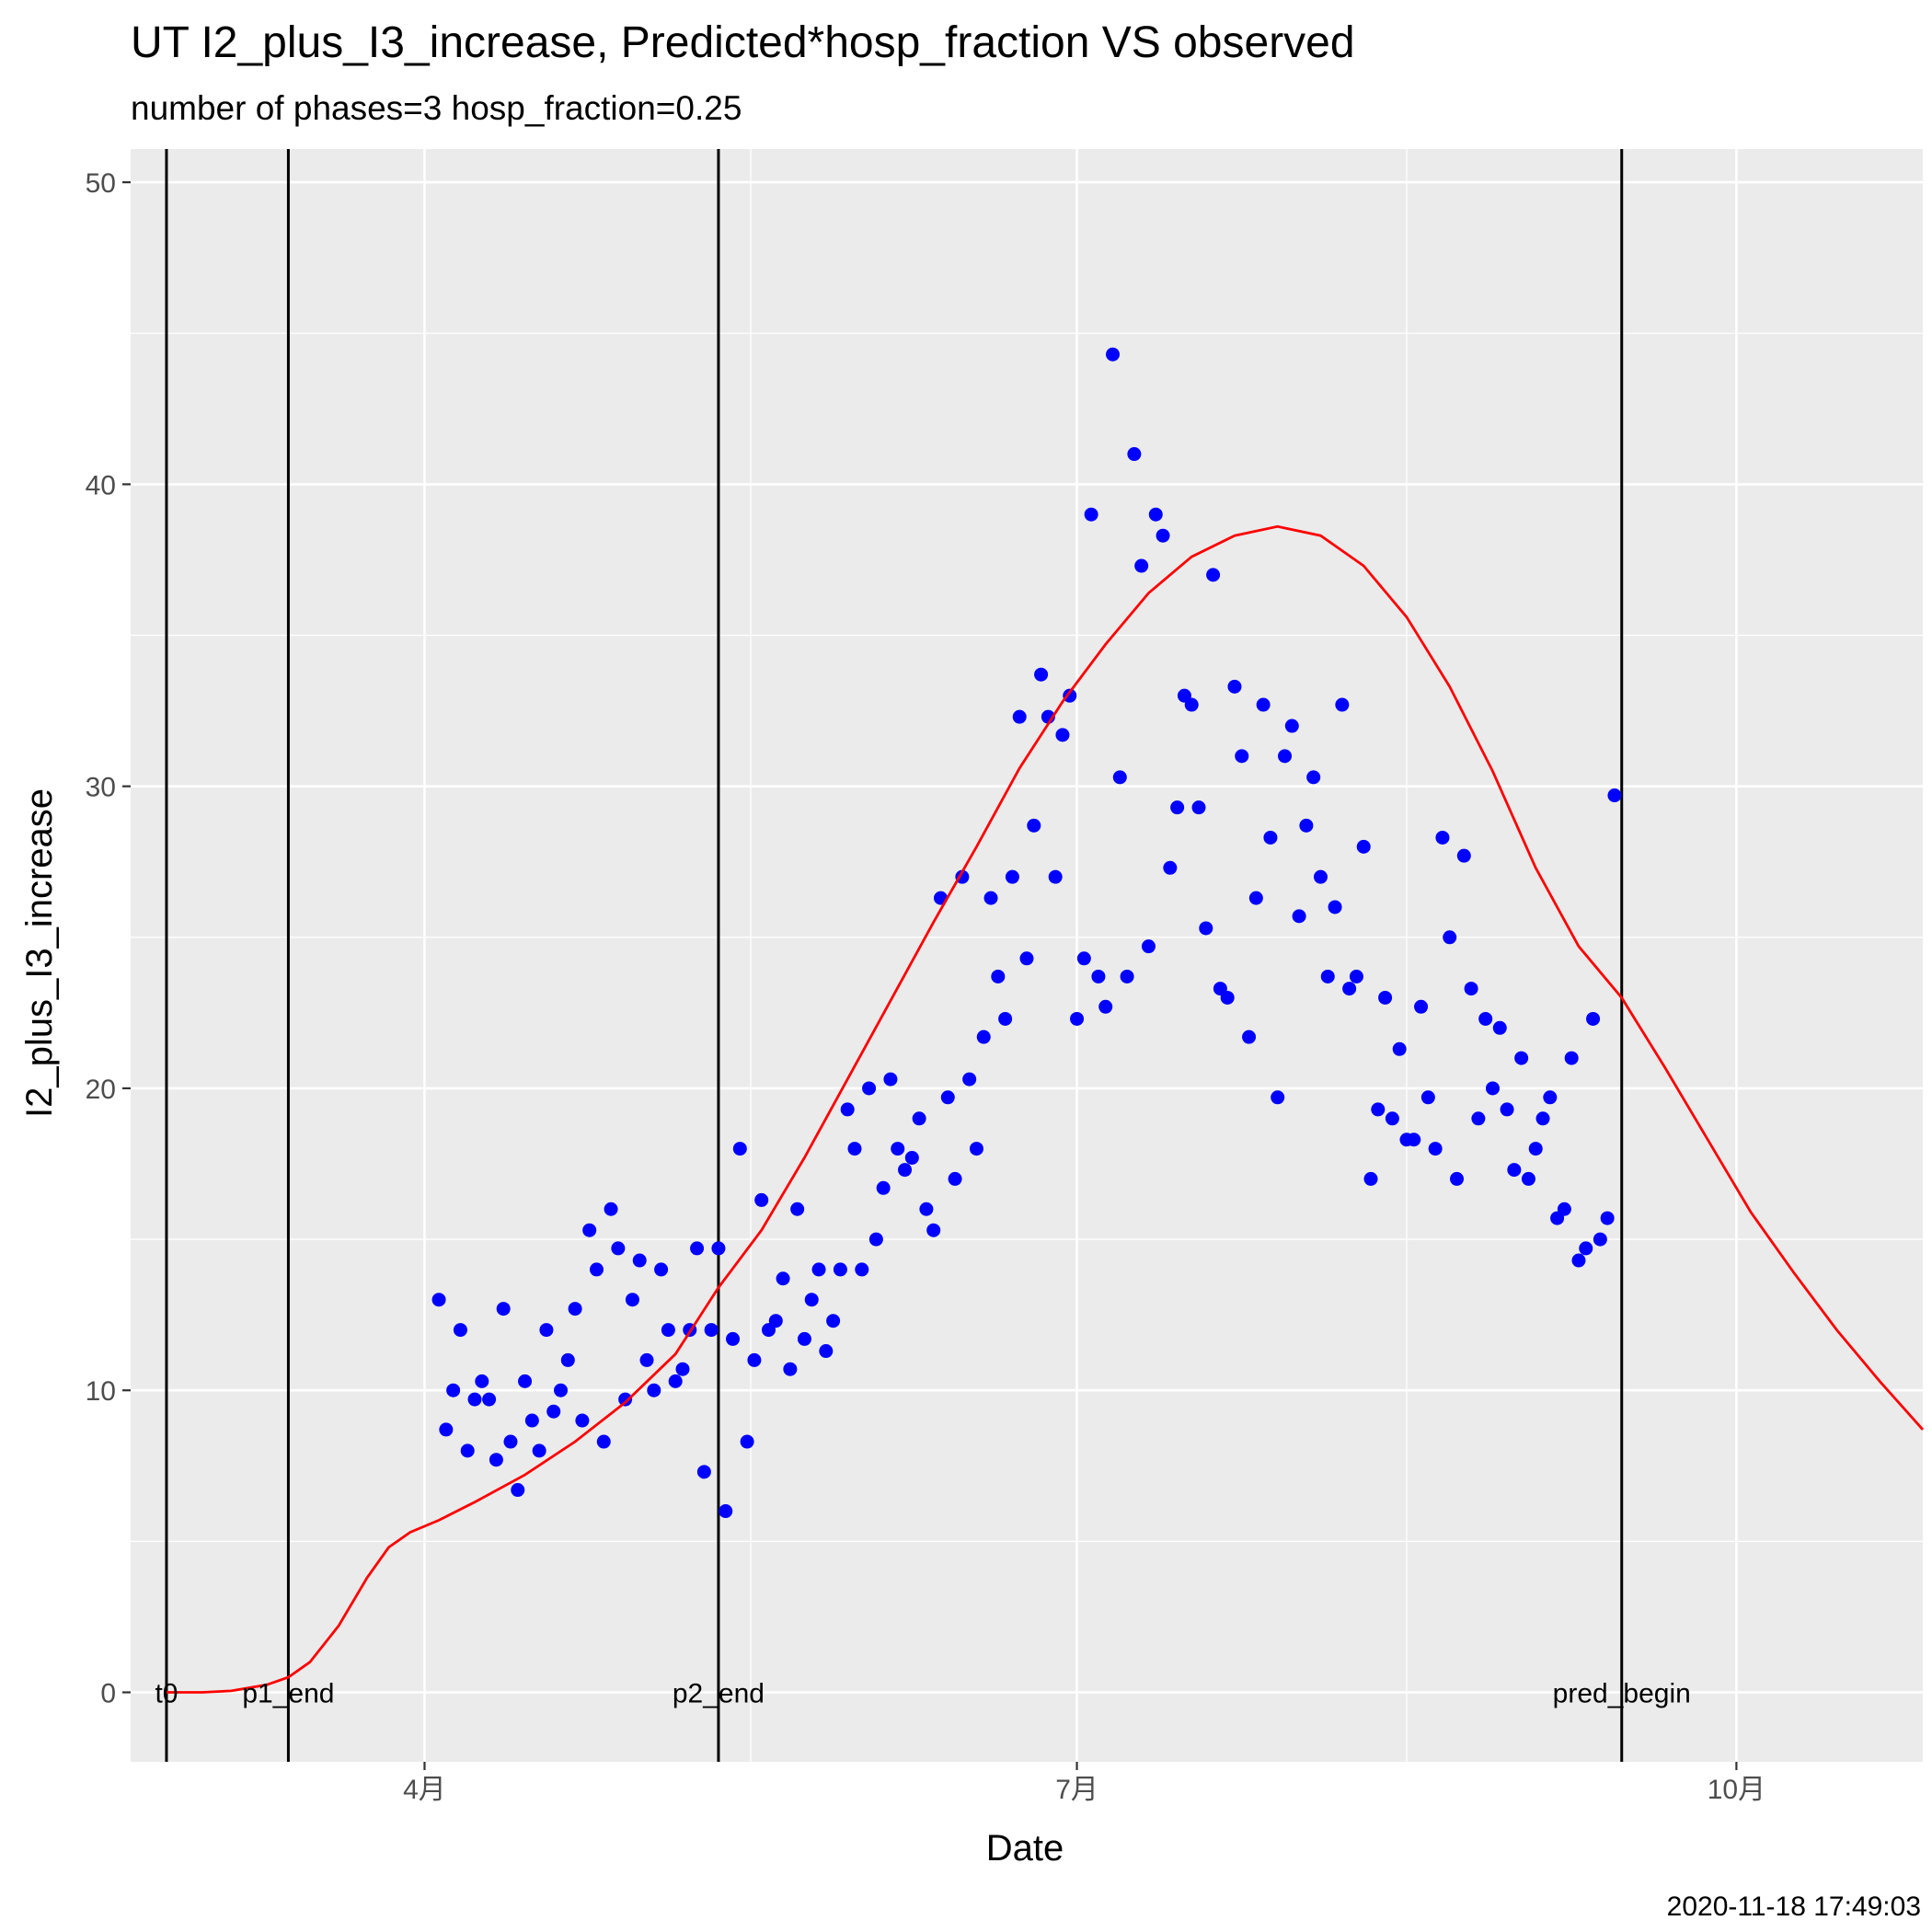  What do you see at coordinates (436, 108) in the screenshot?
I see `chart-subtitle: number of phases=3 hosp_fraction=0.25` at bounding box center [436, 108].